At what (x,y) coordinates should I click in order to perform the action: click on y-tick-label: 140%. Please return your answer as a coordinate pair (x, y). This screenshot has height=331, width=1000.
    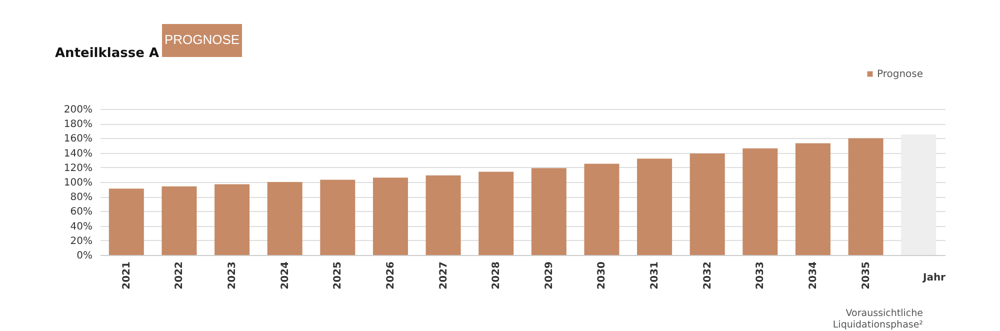
    Looking at the image, I should click on (78, 154).